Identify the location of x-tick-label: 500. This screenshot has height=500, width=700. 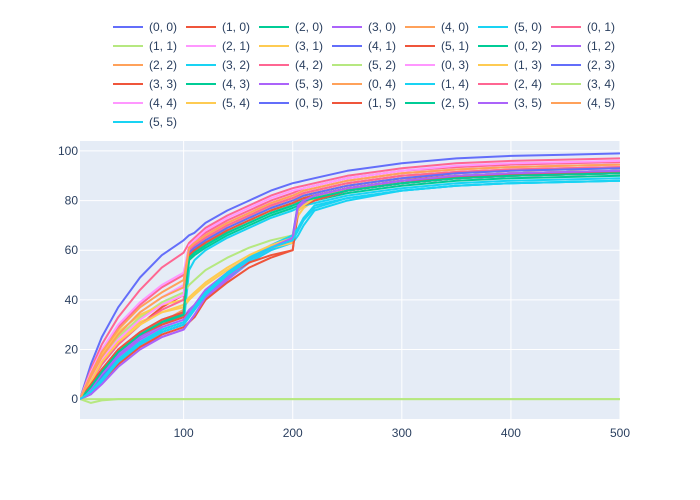
(620, 433).